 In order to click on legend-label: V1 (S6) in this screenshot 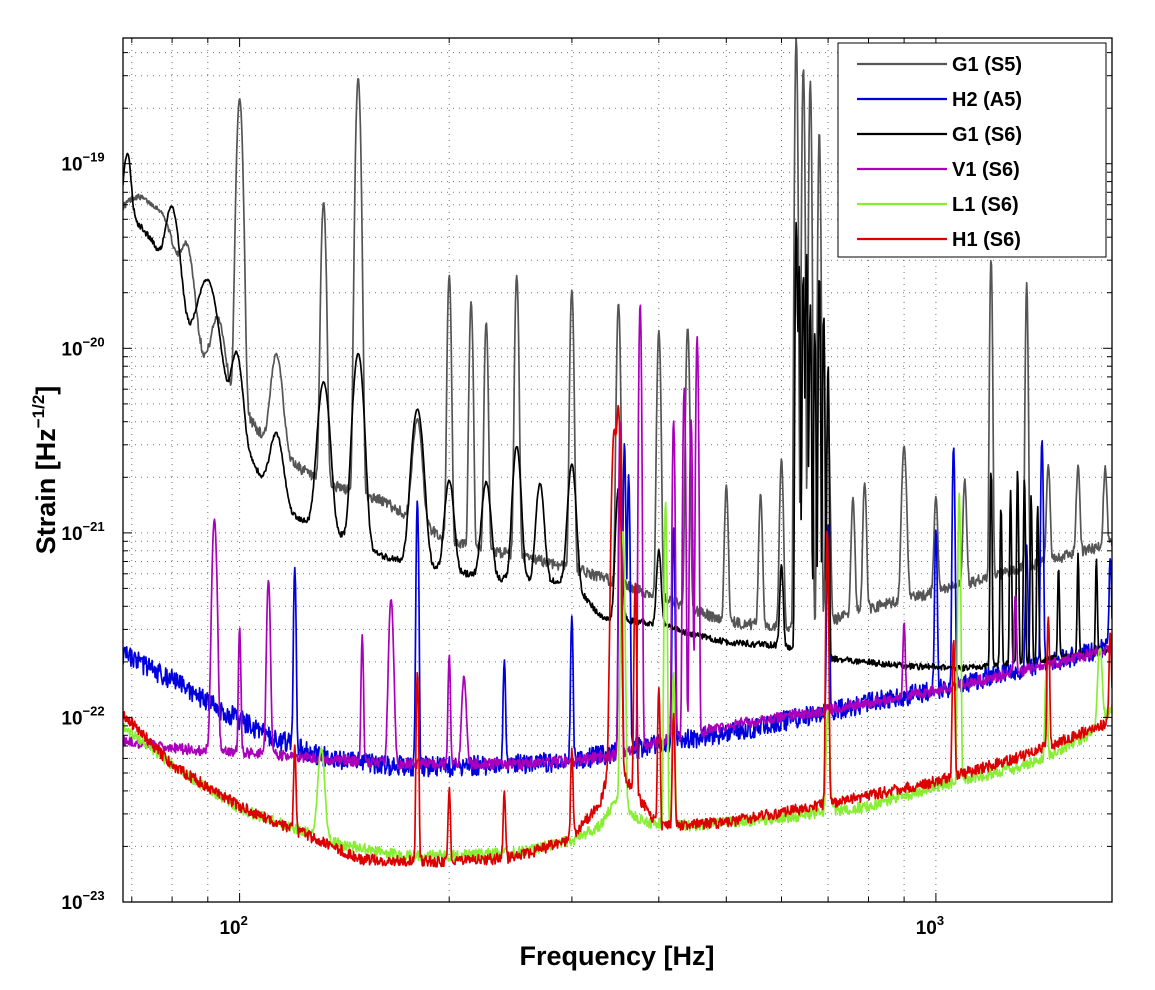, I will do `click(986, 170)`.